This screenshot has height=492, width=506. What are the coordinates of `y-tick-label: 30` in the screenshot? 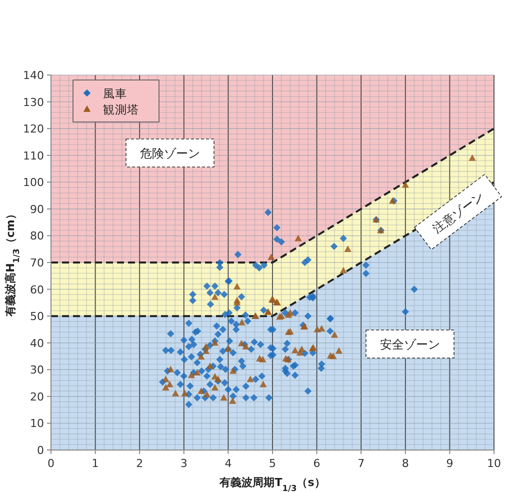 It's located at (37, 370).